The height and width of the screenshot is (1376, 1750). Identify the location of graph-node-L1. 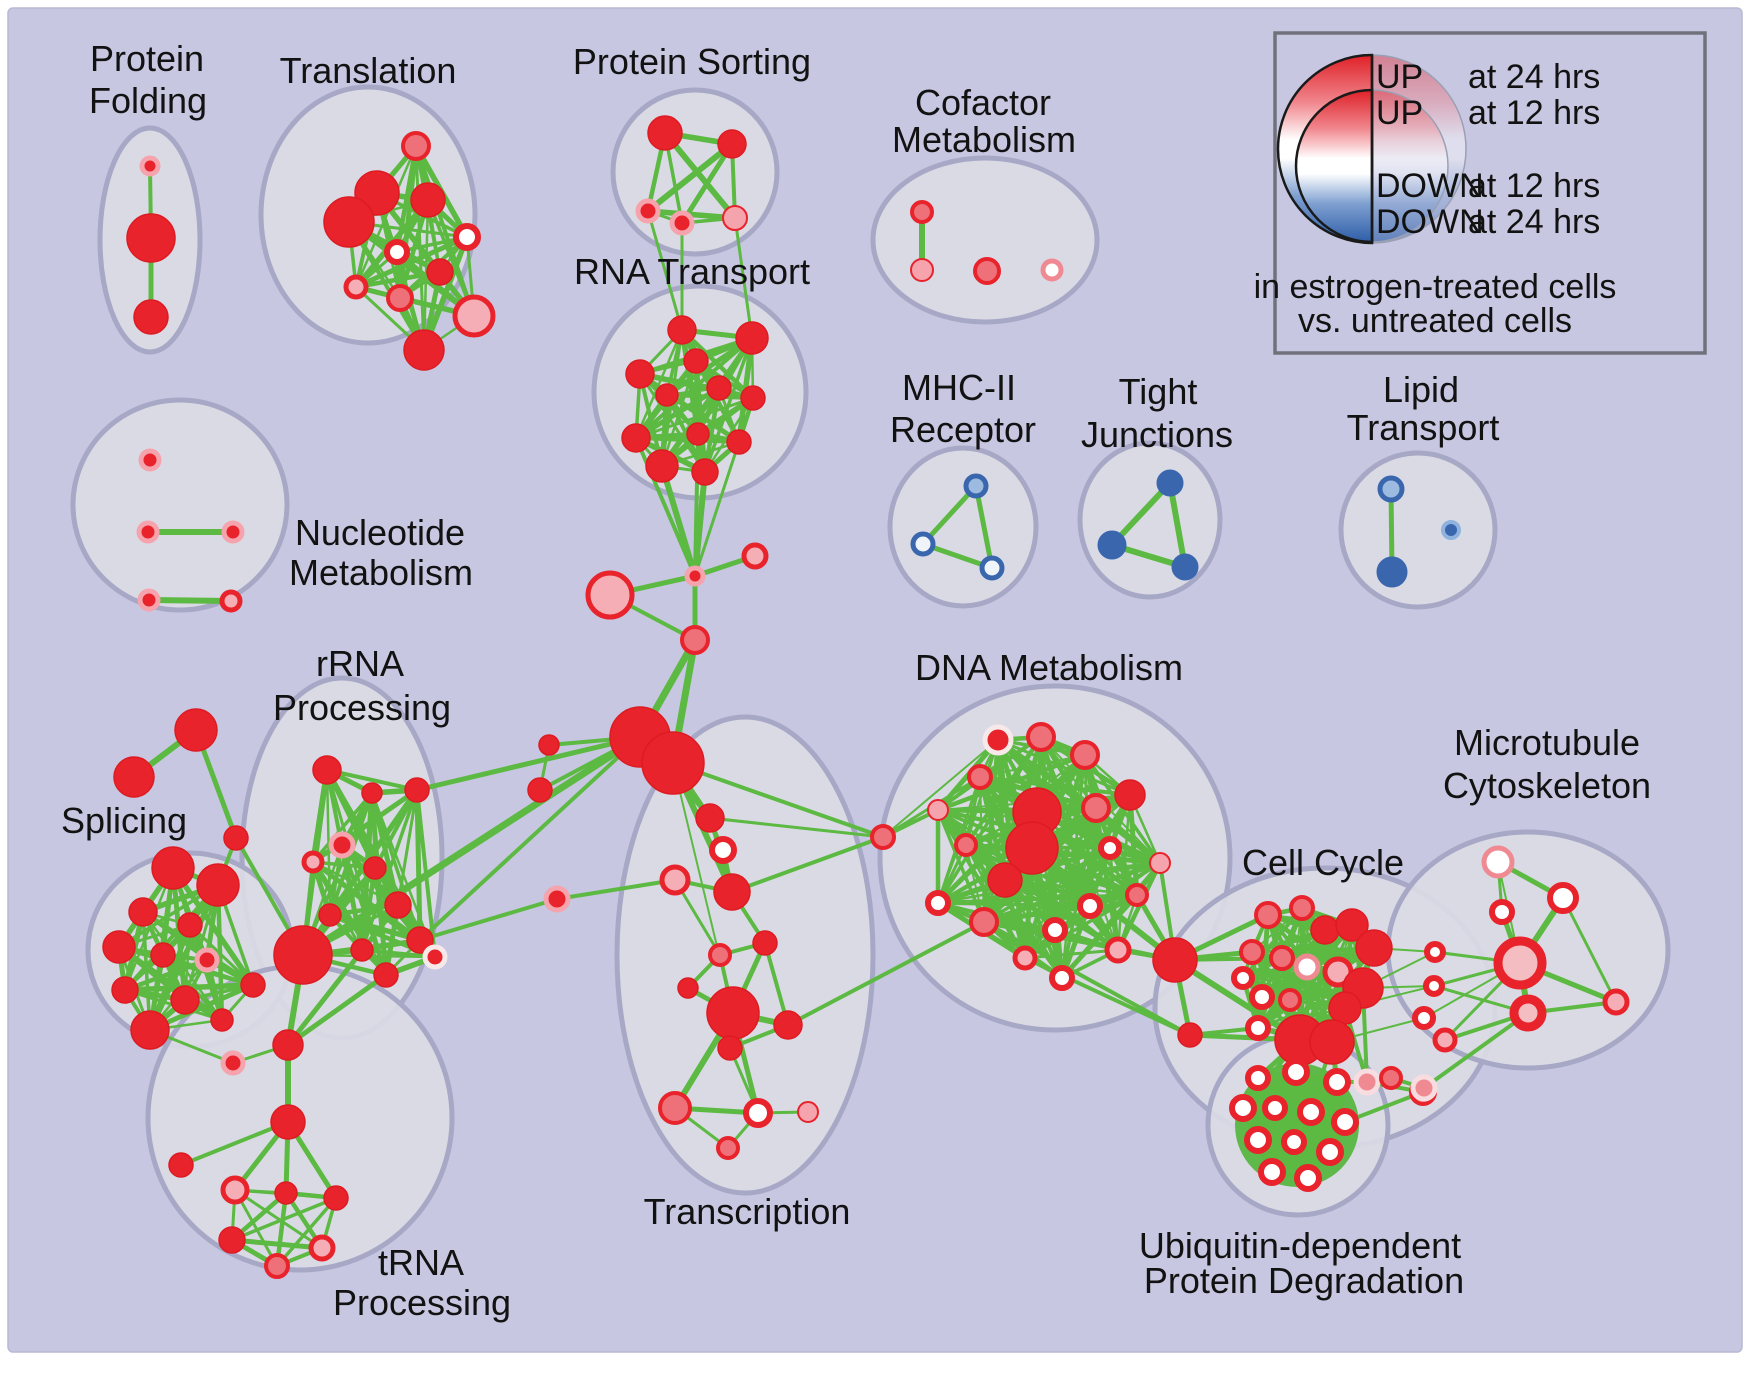
(1392, 572).